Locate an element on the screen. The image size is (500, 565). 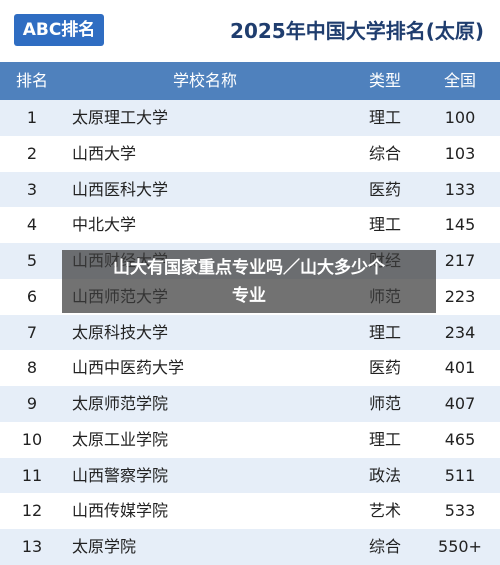
cell: 太原师范学院 is located at coordinates (120, 404).